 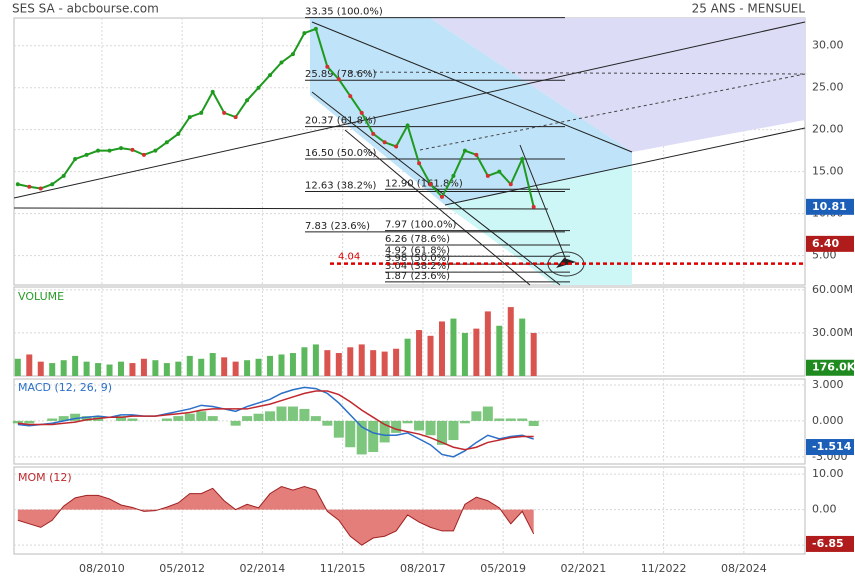 What do you see at coordinates (824, 509) in the screenshot?
I see `y-tick-label: 0.00` at bounding box center [824, 509].